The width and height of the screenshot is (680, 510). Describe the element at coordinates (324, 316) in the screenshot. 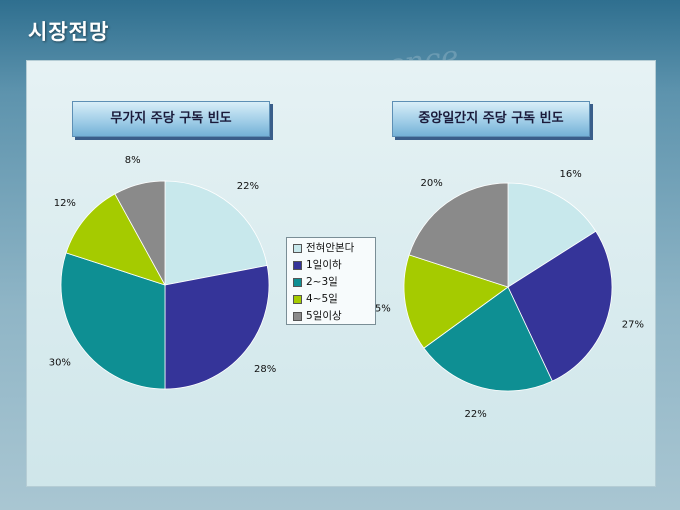

I see `legend-label: 5일이상` at that location.